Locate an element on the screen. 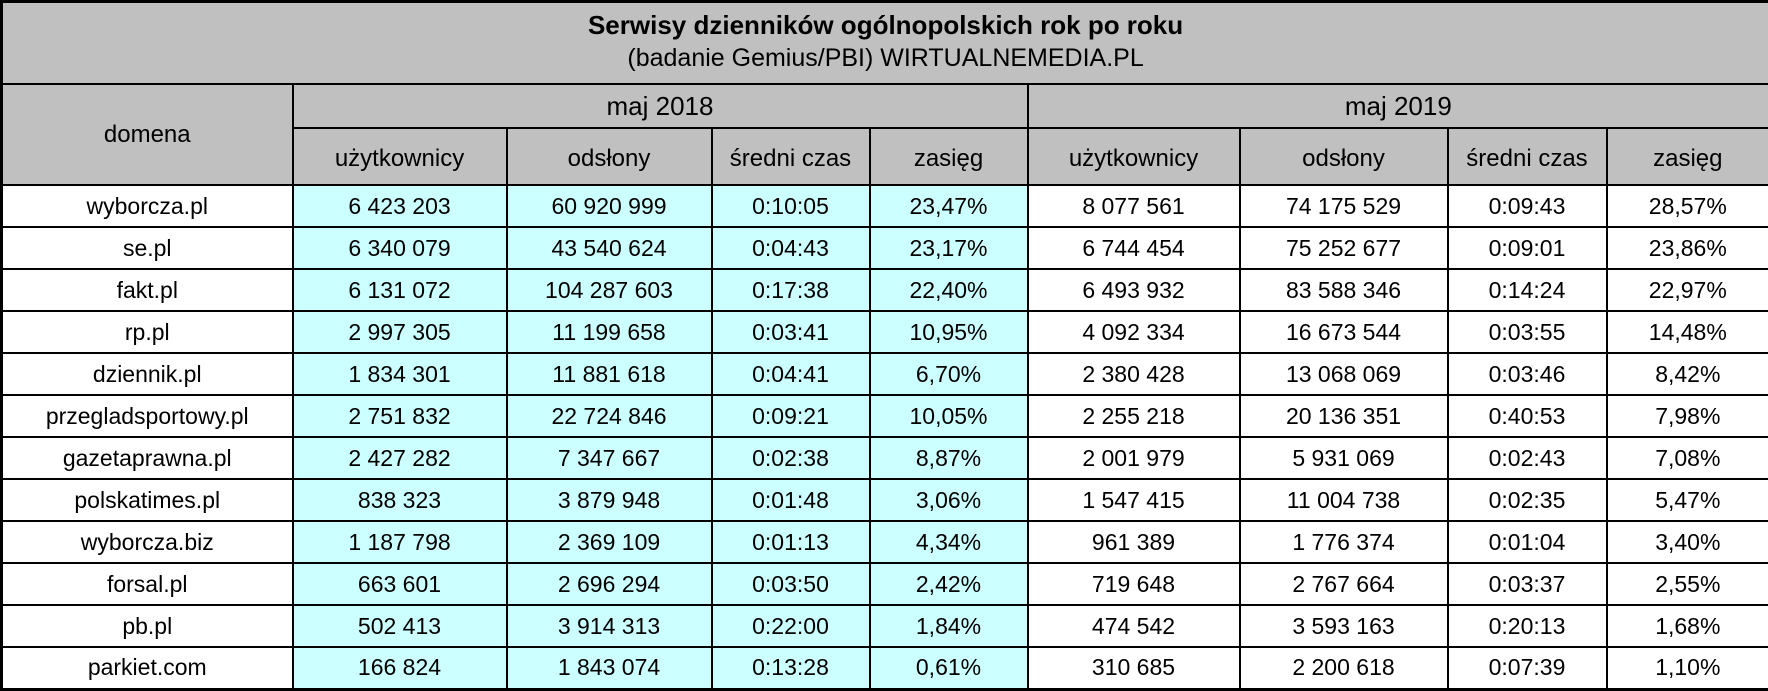 Image resolution: width=1768 pixels, height=691 pixels. cell-odslony-2018: 104 287 603 is located at coordinates (609, 290).